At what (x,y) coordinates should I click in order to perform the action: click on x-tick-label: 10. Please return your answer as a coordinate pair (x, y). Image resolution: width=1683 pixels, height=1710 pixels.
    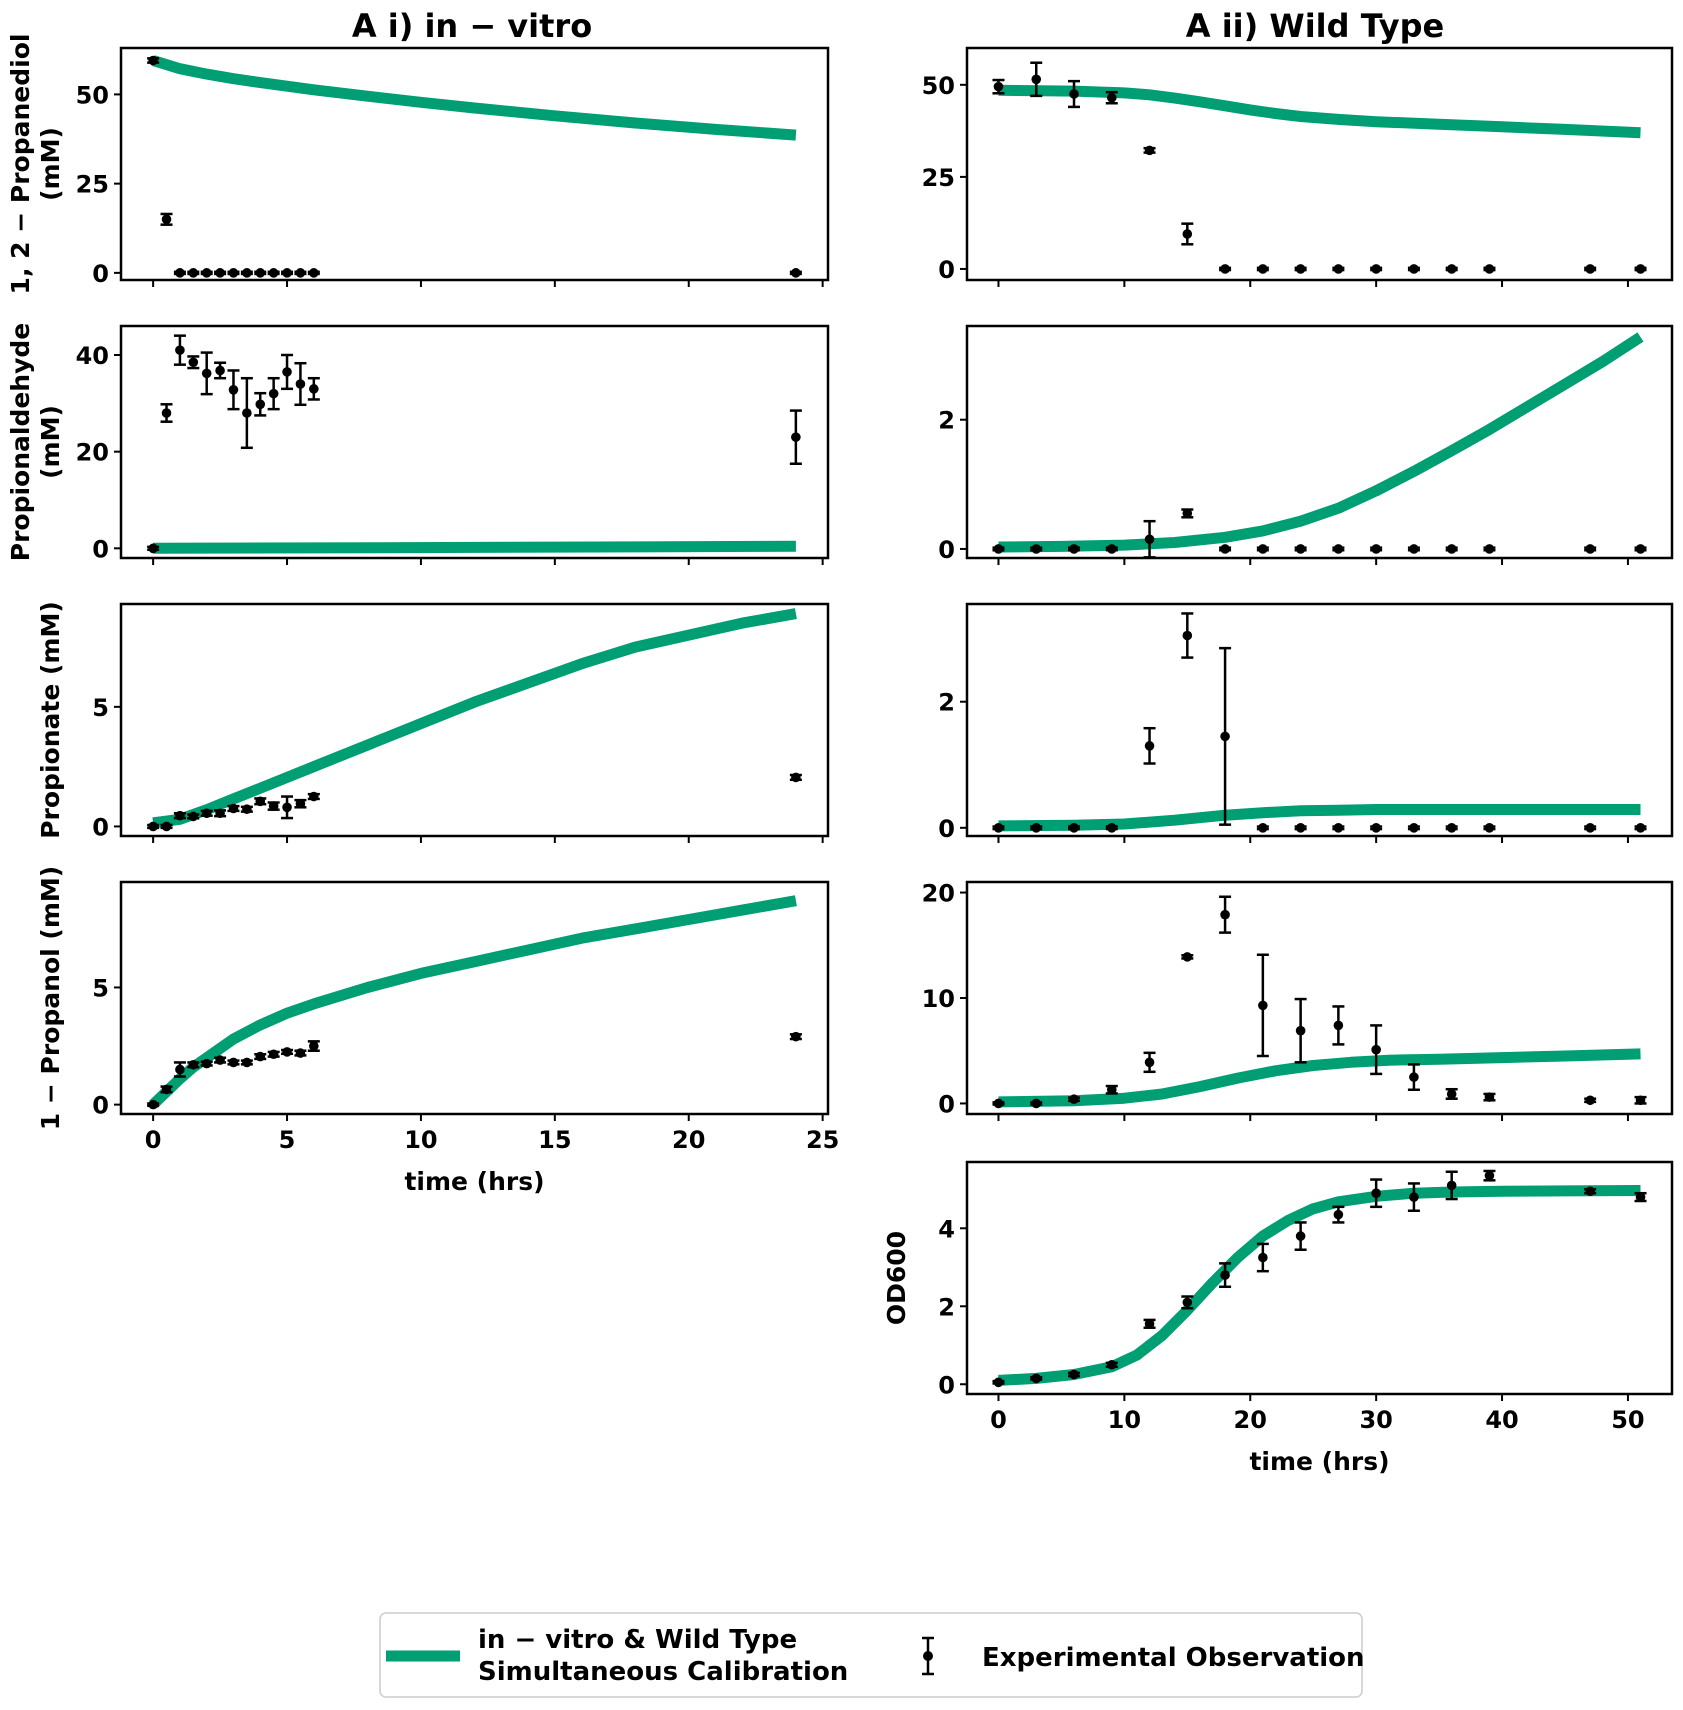
    Looking at the image, I should click on (1124, 1420).